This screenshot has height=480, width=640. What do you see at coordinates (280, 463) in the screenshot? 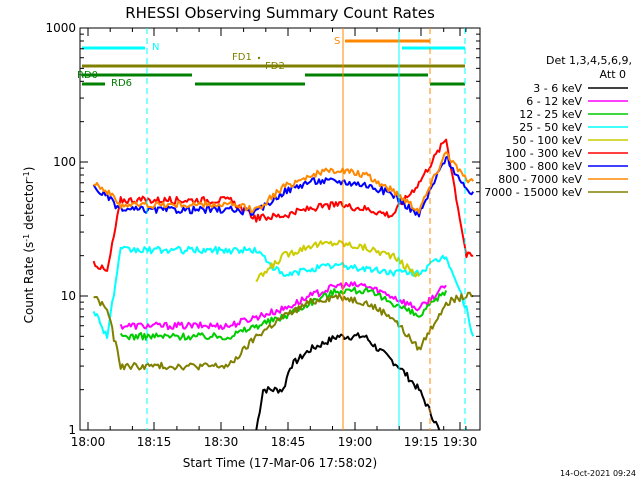
I see `x-axis-label: Start Time (17-Mar-06 17:58:02)` at bounding box center [280, 463].